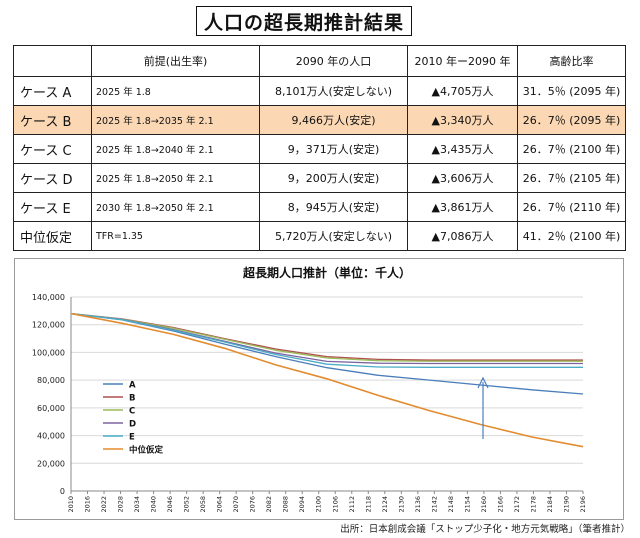  Describe the element at coordinates (88, 504) in the screenshot. I see `x-tick-label: 2016` at that location.